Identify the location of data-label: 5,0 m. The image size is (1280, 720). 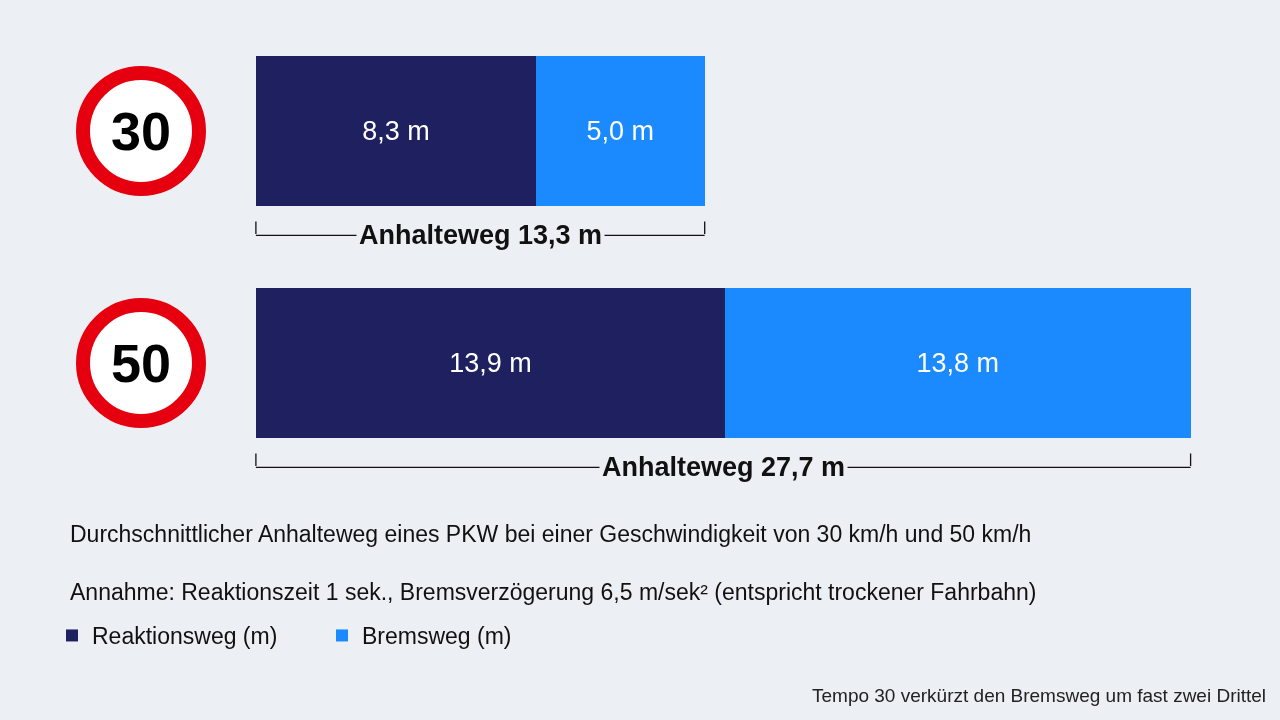
(620, 131).